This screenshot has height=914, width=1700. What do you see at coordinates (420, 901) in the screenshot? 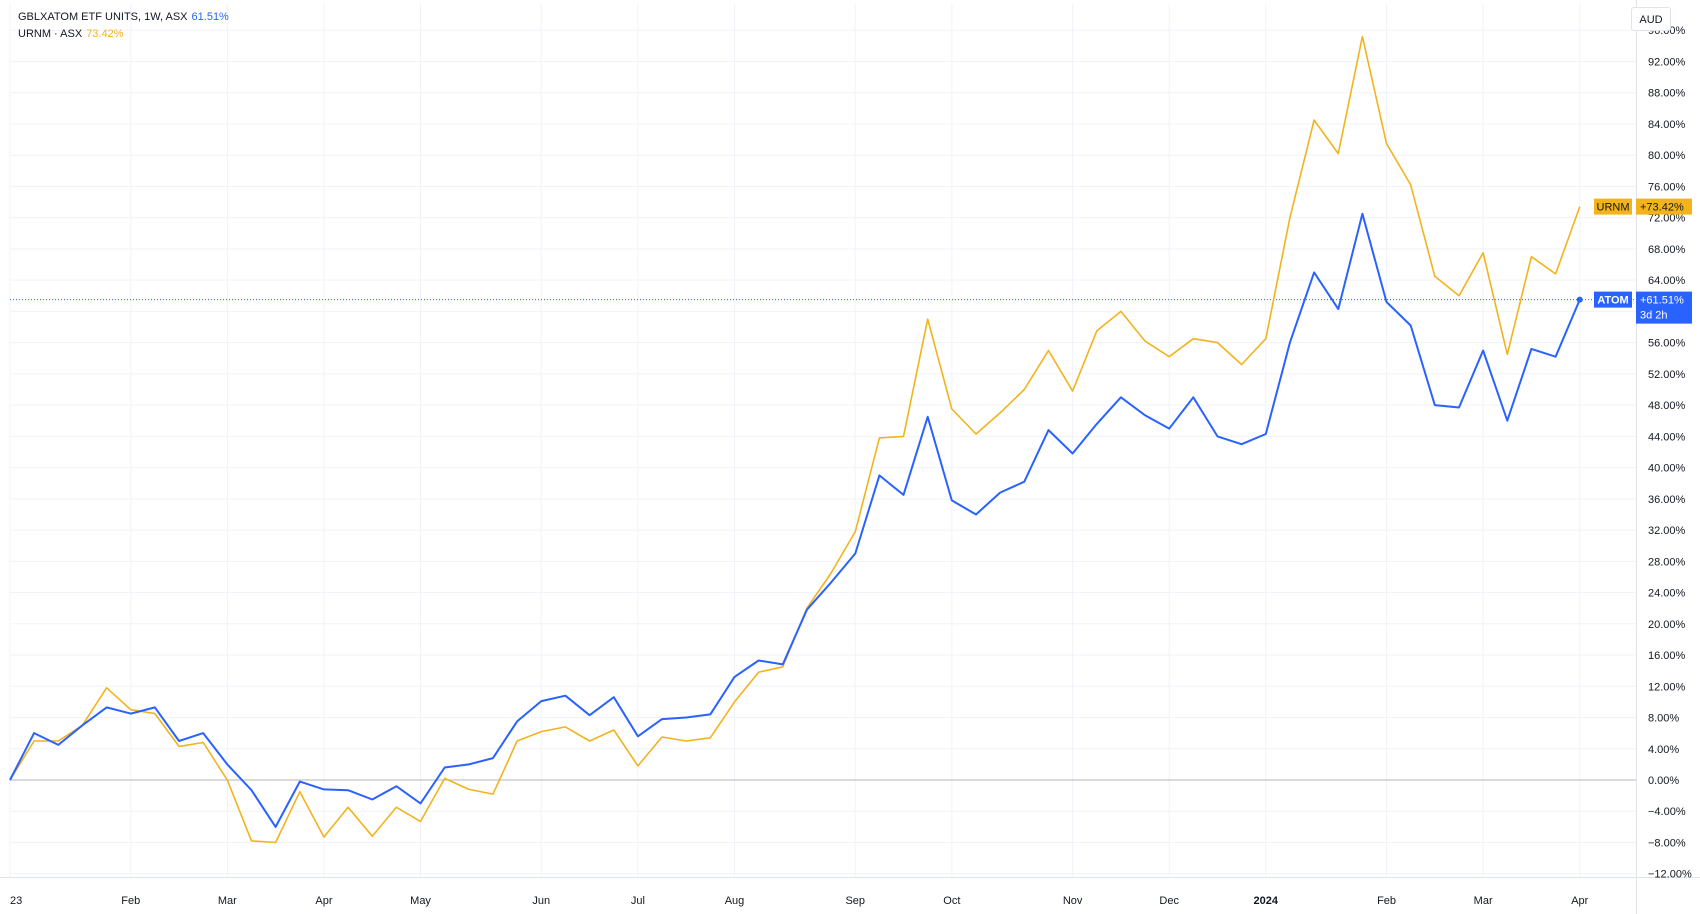
I see `x-tick-label: May` at bounding box center [420, 901].